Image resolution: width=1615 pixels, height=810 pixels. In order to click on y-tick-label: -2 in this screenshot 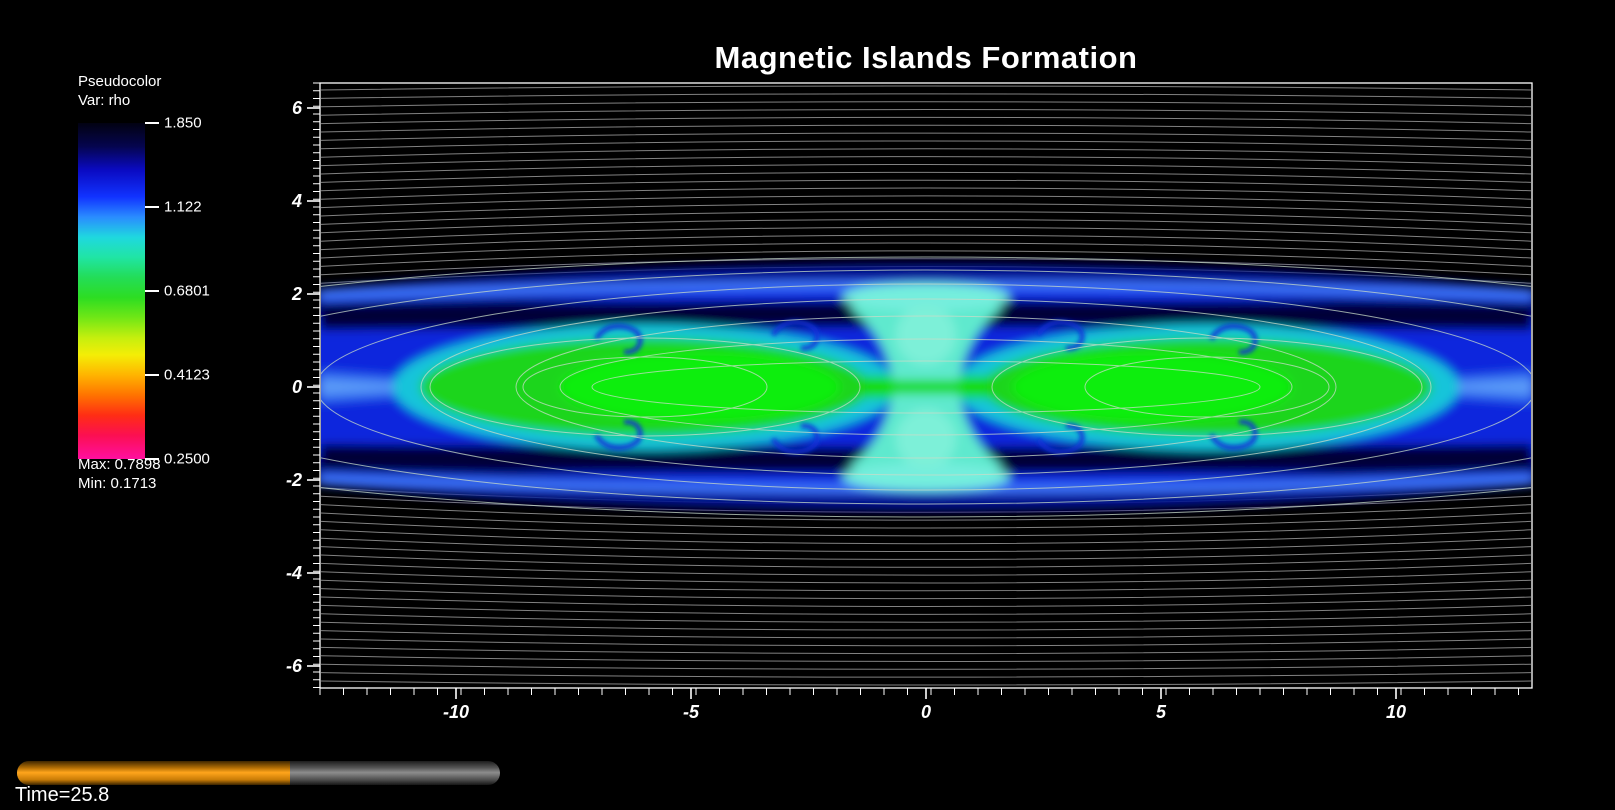, I will do `click(294, 480)`.